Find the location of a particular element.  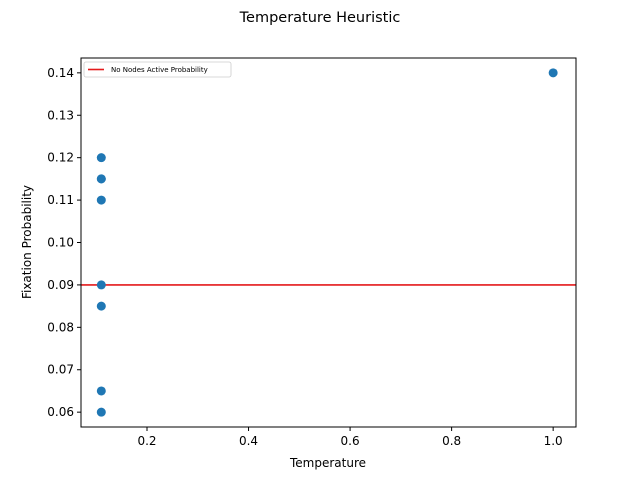

legend-label: No Nodes Active Probability is located at coordinates (159, 70).